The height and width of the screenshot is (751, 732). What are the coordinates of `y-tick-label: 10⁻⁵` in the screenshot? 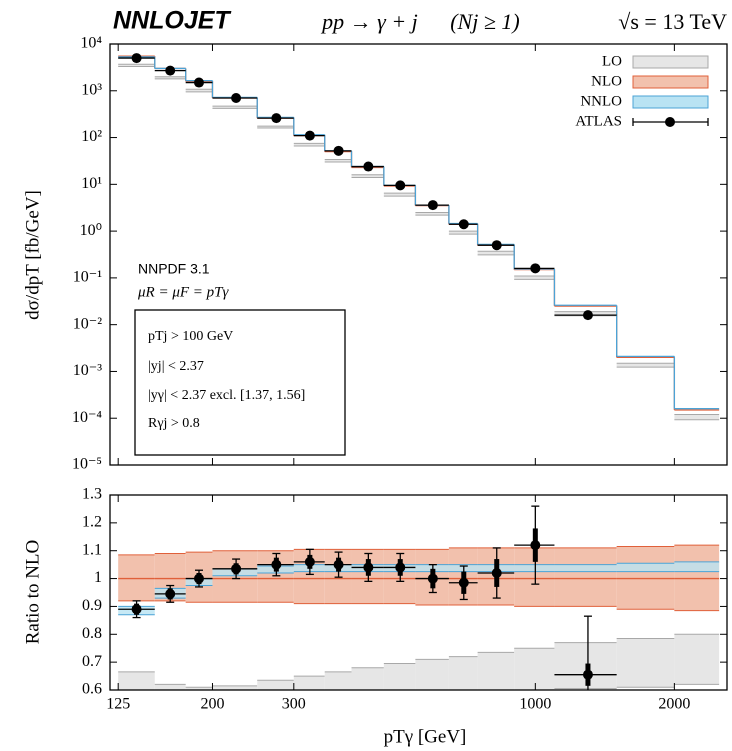 It's located at (87, 464).